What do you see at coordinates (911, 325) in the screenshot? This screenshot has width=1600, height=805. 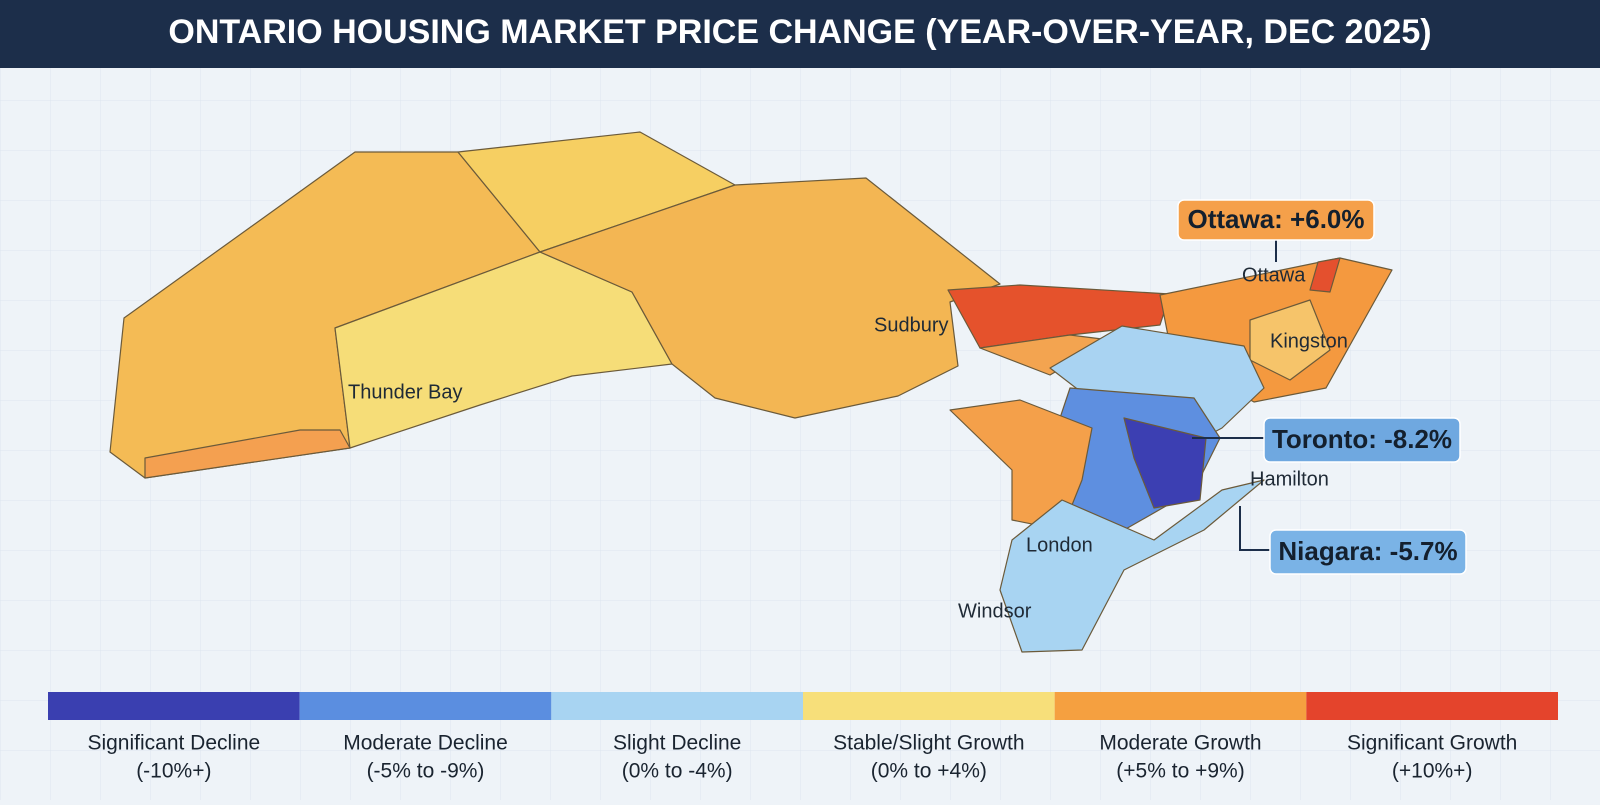 I see `city-label: Sudbury` at bounding box center [911, 325].